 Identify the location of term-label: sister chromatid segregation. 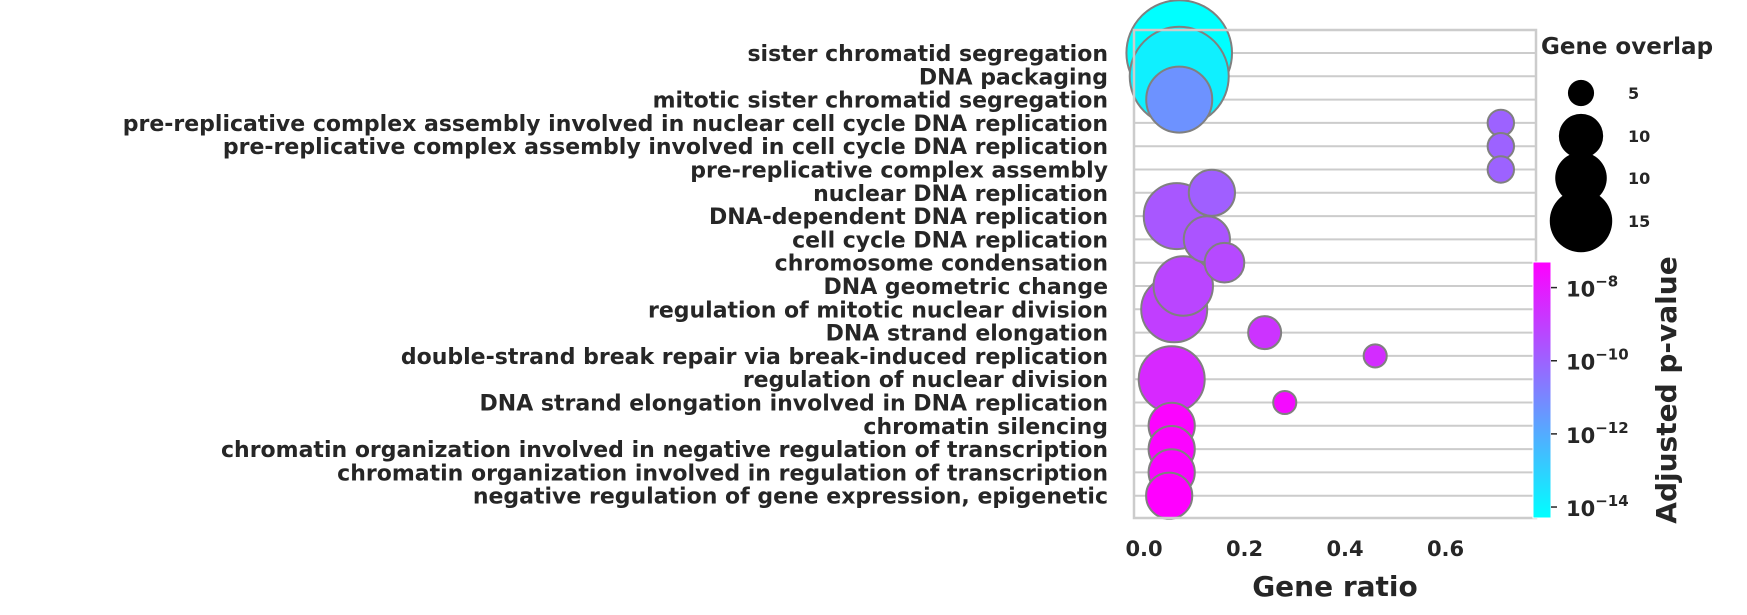
(927, 54).